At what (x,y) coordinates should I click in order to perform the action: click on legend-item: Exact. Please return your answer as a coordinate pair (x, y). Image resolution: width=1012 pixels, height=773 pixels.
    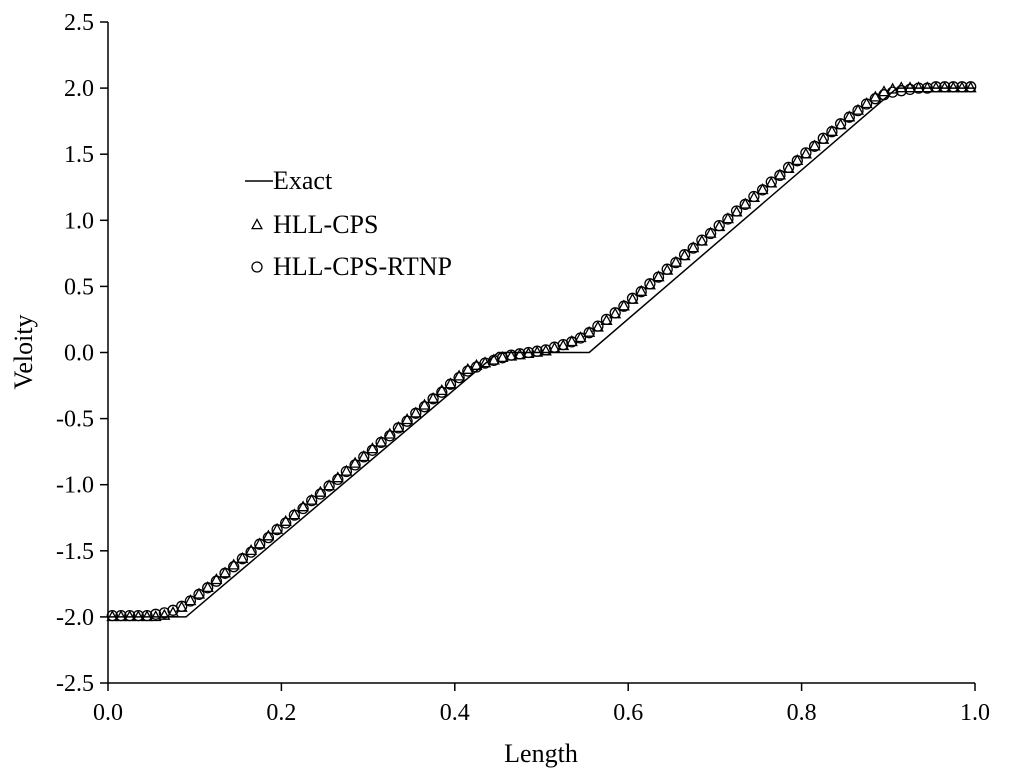
    Looking at the image, I should click on (289, 180).